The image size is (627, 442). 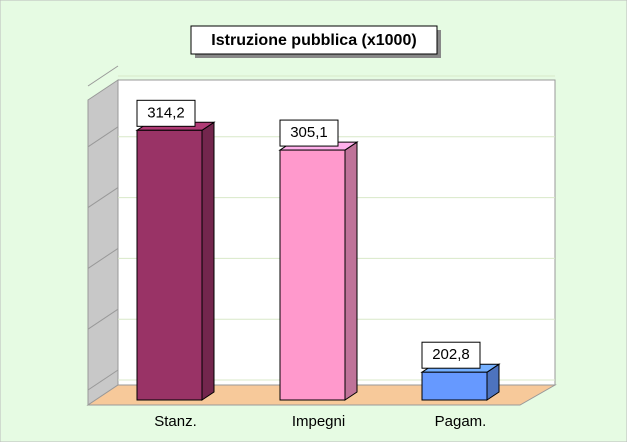 I want to click on value-label: 305,1, so click(x=309, y=132).